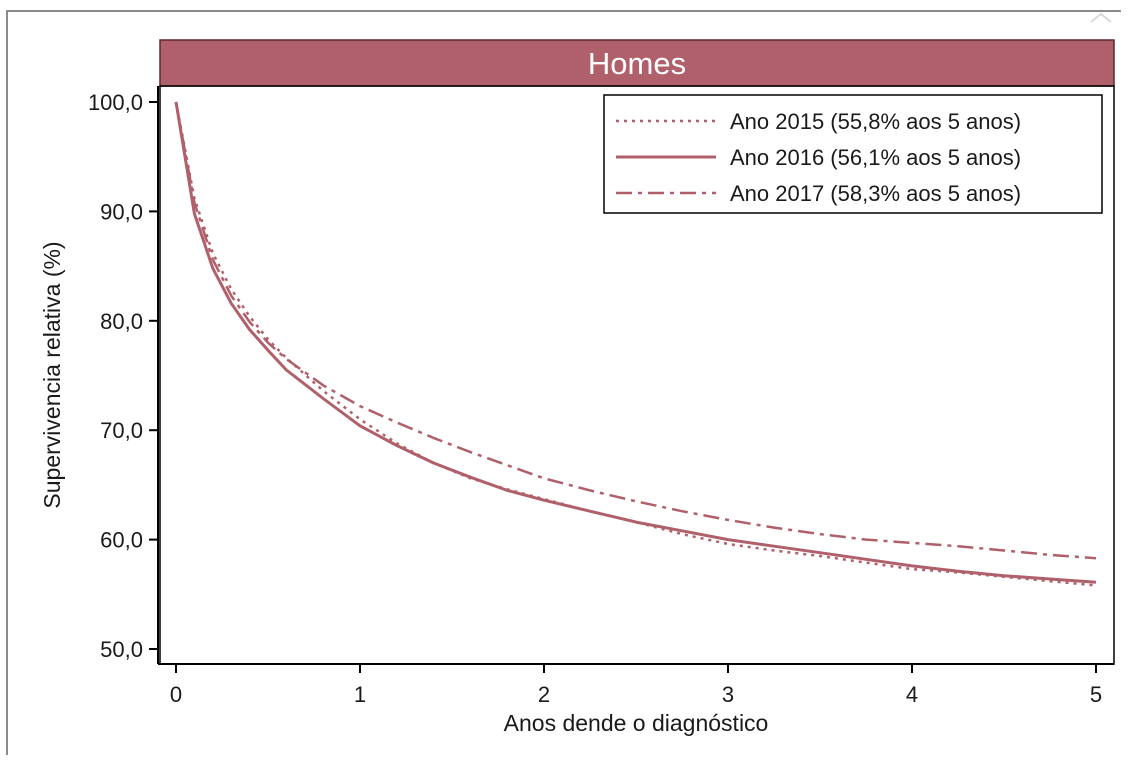  Describe the element at coordinates (875, 157) in the screenshot. I see `legend-label-1: Ano 2016 (56,1% aos 5 anos)` at that location.